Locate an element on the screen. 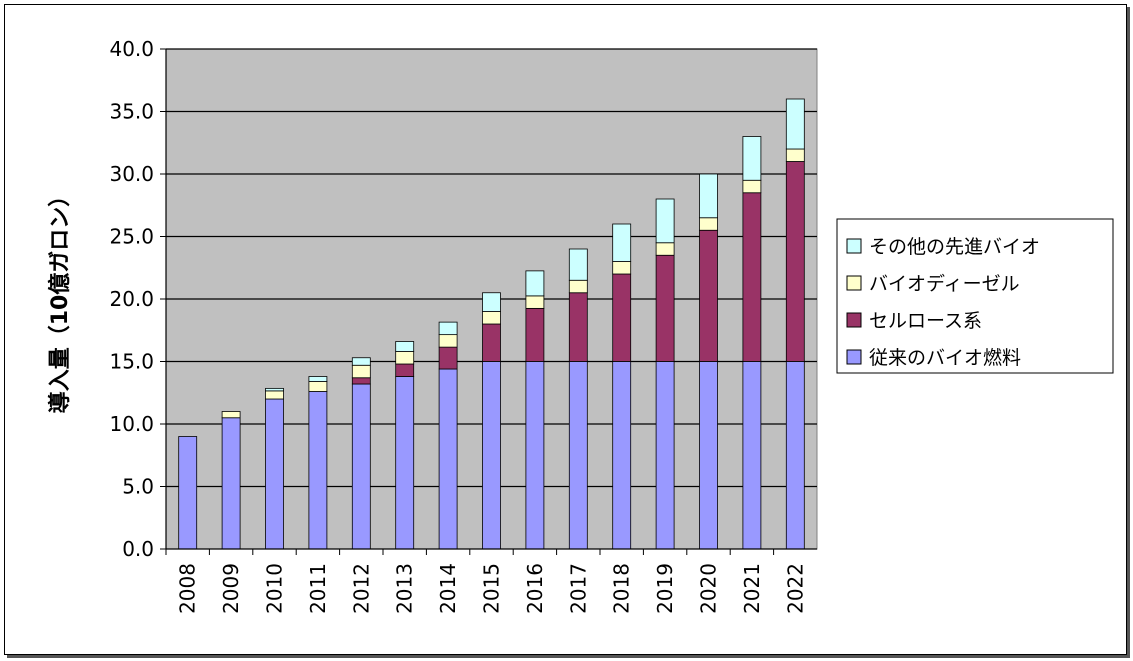 This screenshot has width=1133, height=661. x-tick-label: 2009 is located at coordinates (231, 588).